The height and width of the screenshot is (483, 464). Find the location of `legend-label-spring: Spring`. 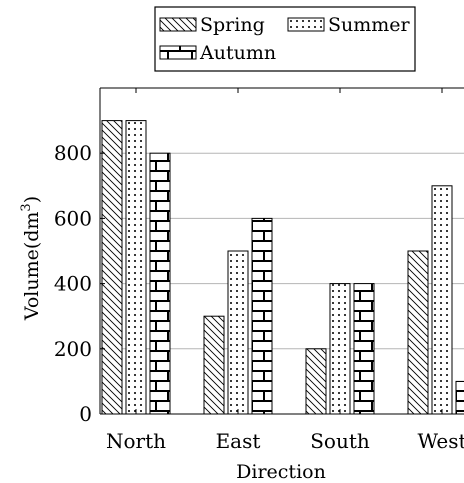

legend-label-spring: Spring is located at coordinates (232, 25).